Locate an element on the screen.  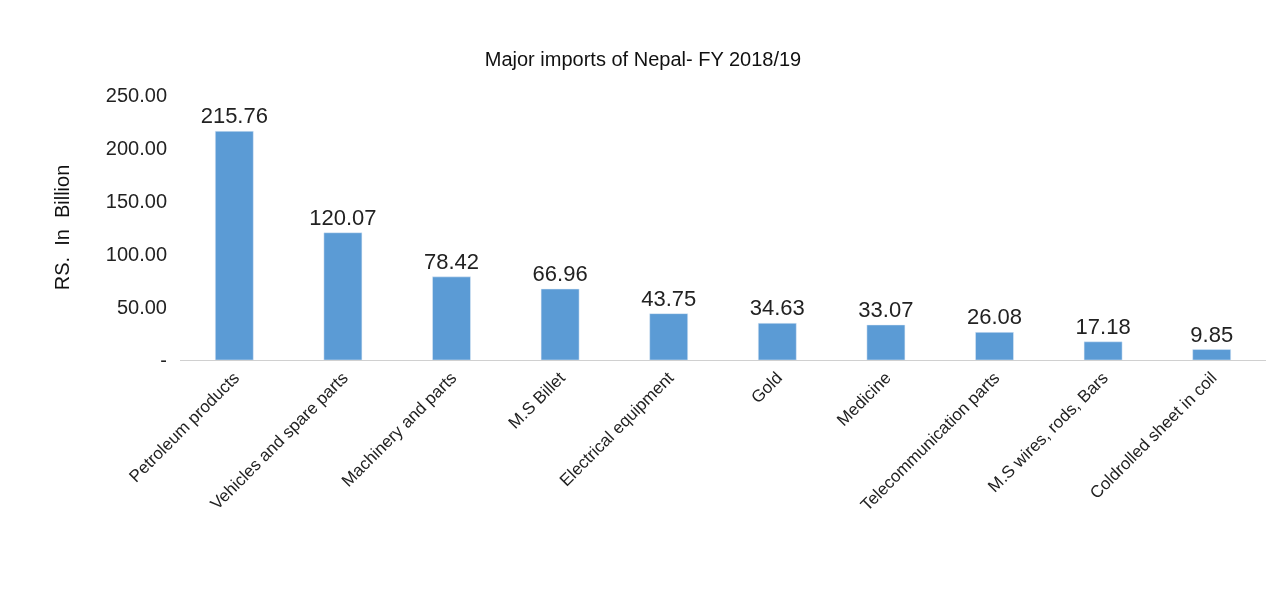
data-label: 34.63 is located at coordinates (777, 308).